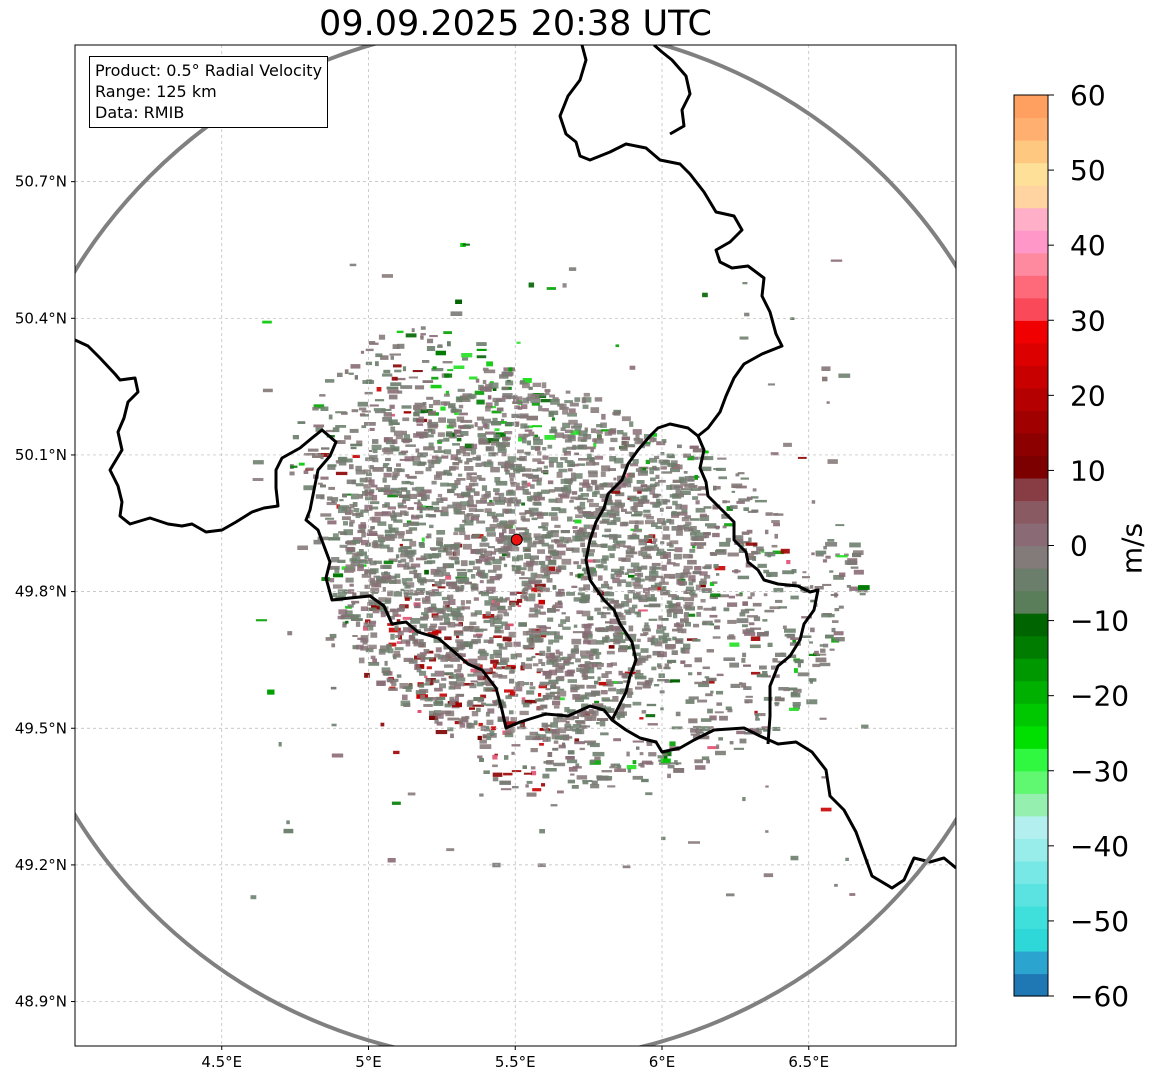 This screenshot has width=1171, height=1081. Describe the element at coordinates (515, 1062) in the screenshot. I see `lon-tick-label: 5.5°E` at that location.